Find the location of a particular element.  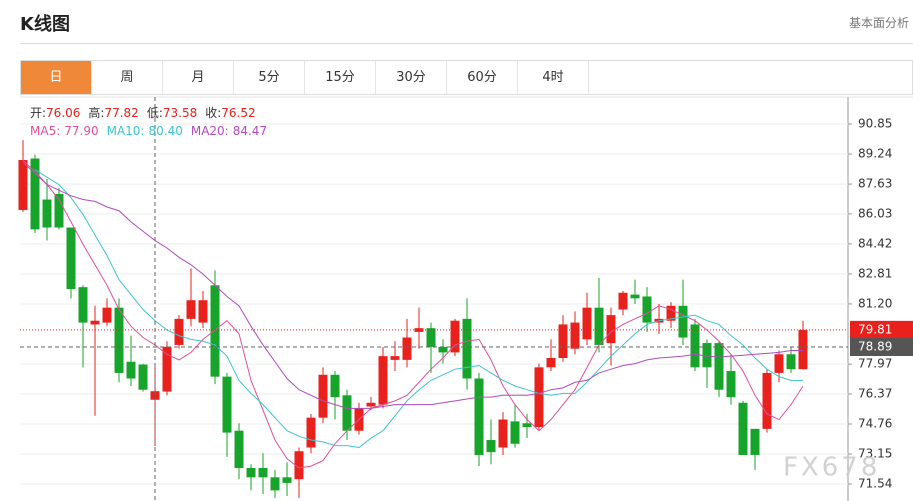

fundamentals-link: 基本面分析 is located at coordinates (878, 23).